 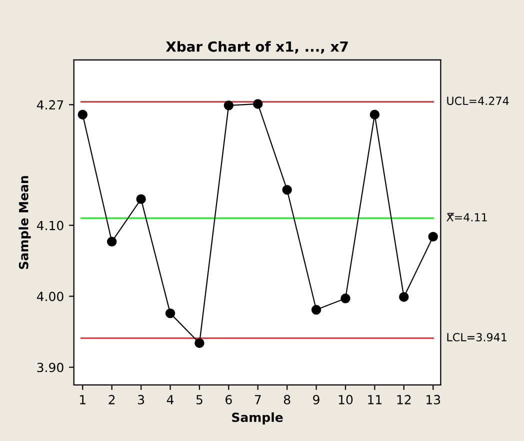 What do you see at coordinates (476, 337) in the screenshot?
I see `ref-line-label: LCL=3.941` at bounding box center [476, 337].